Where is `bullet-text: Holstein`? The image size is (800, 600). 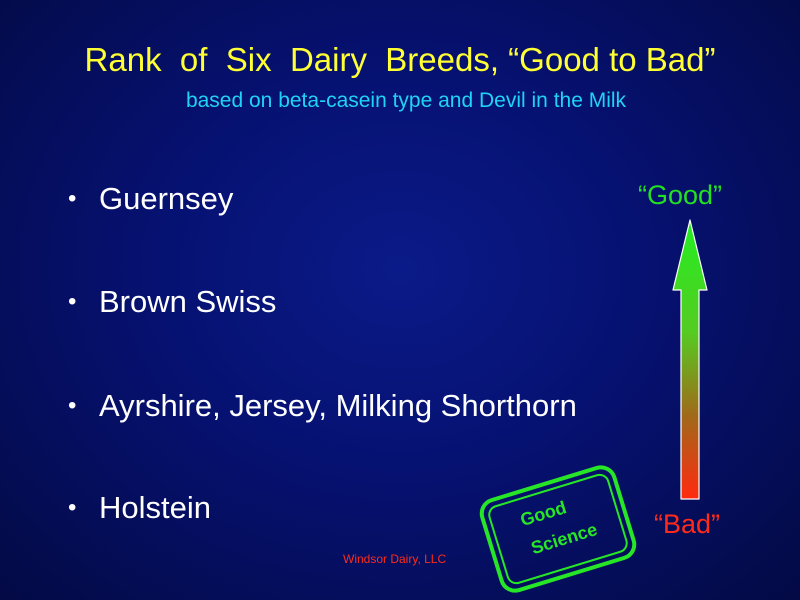 bullet-text: Holstein is located at coordinates (155, 507).